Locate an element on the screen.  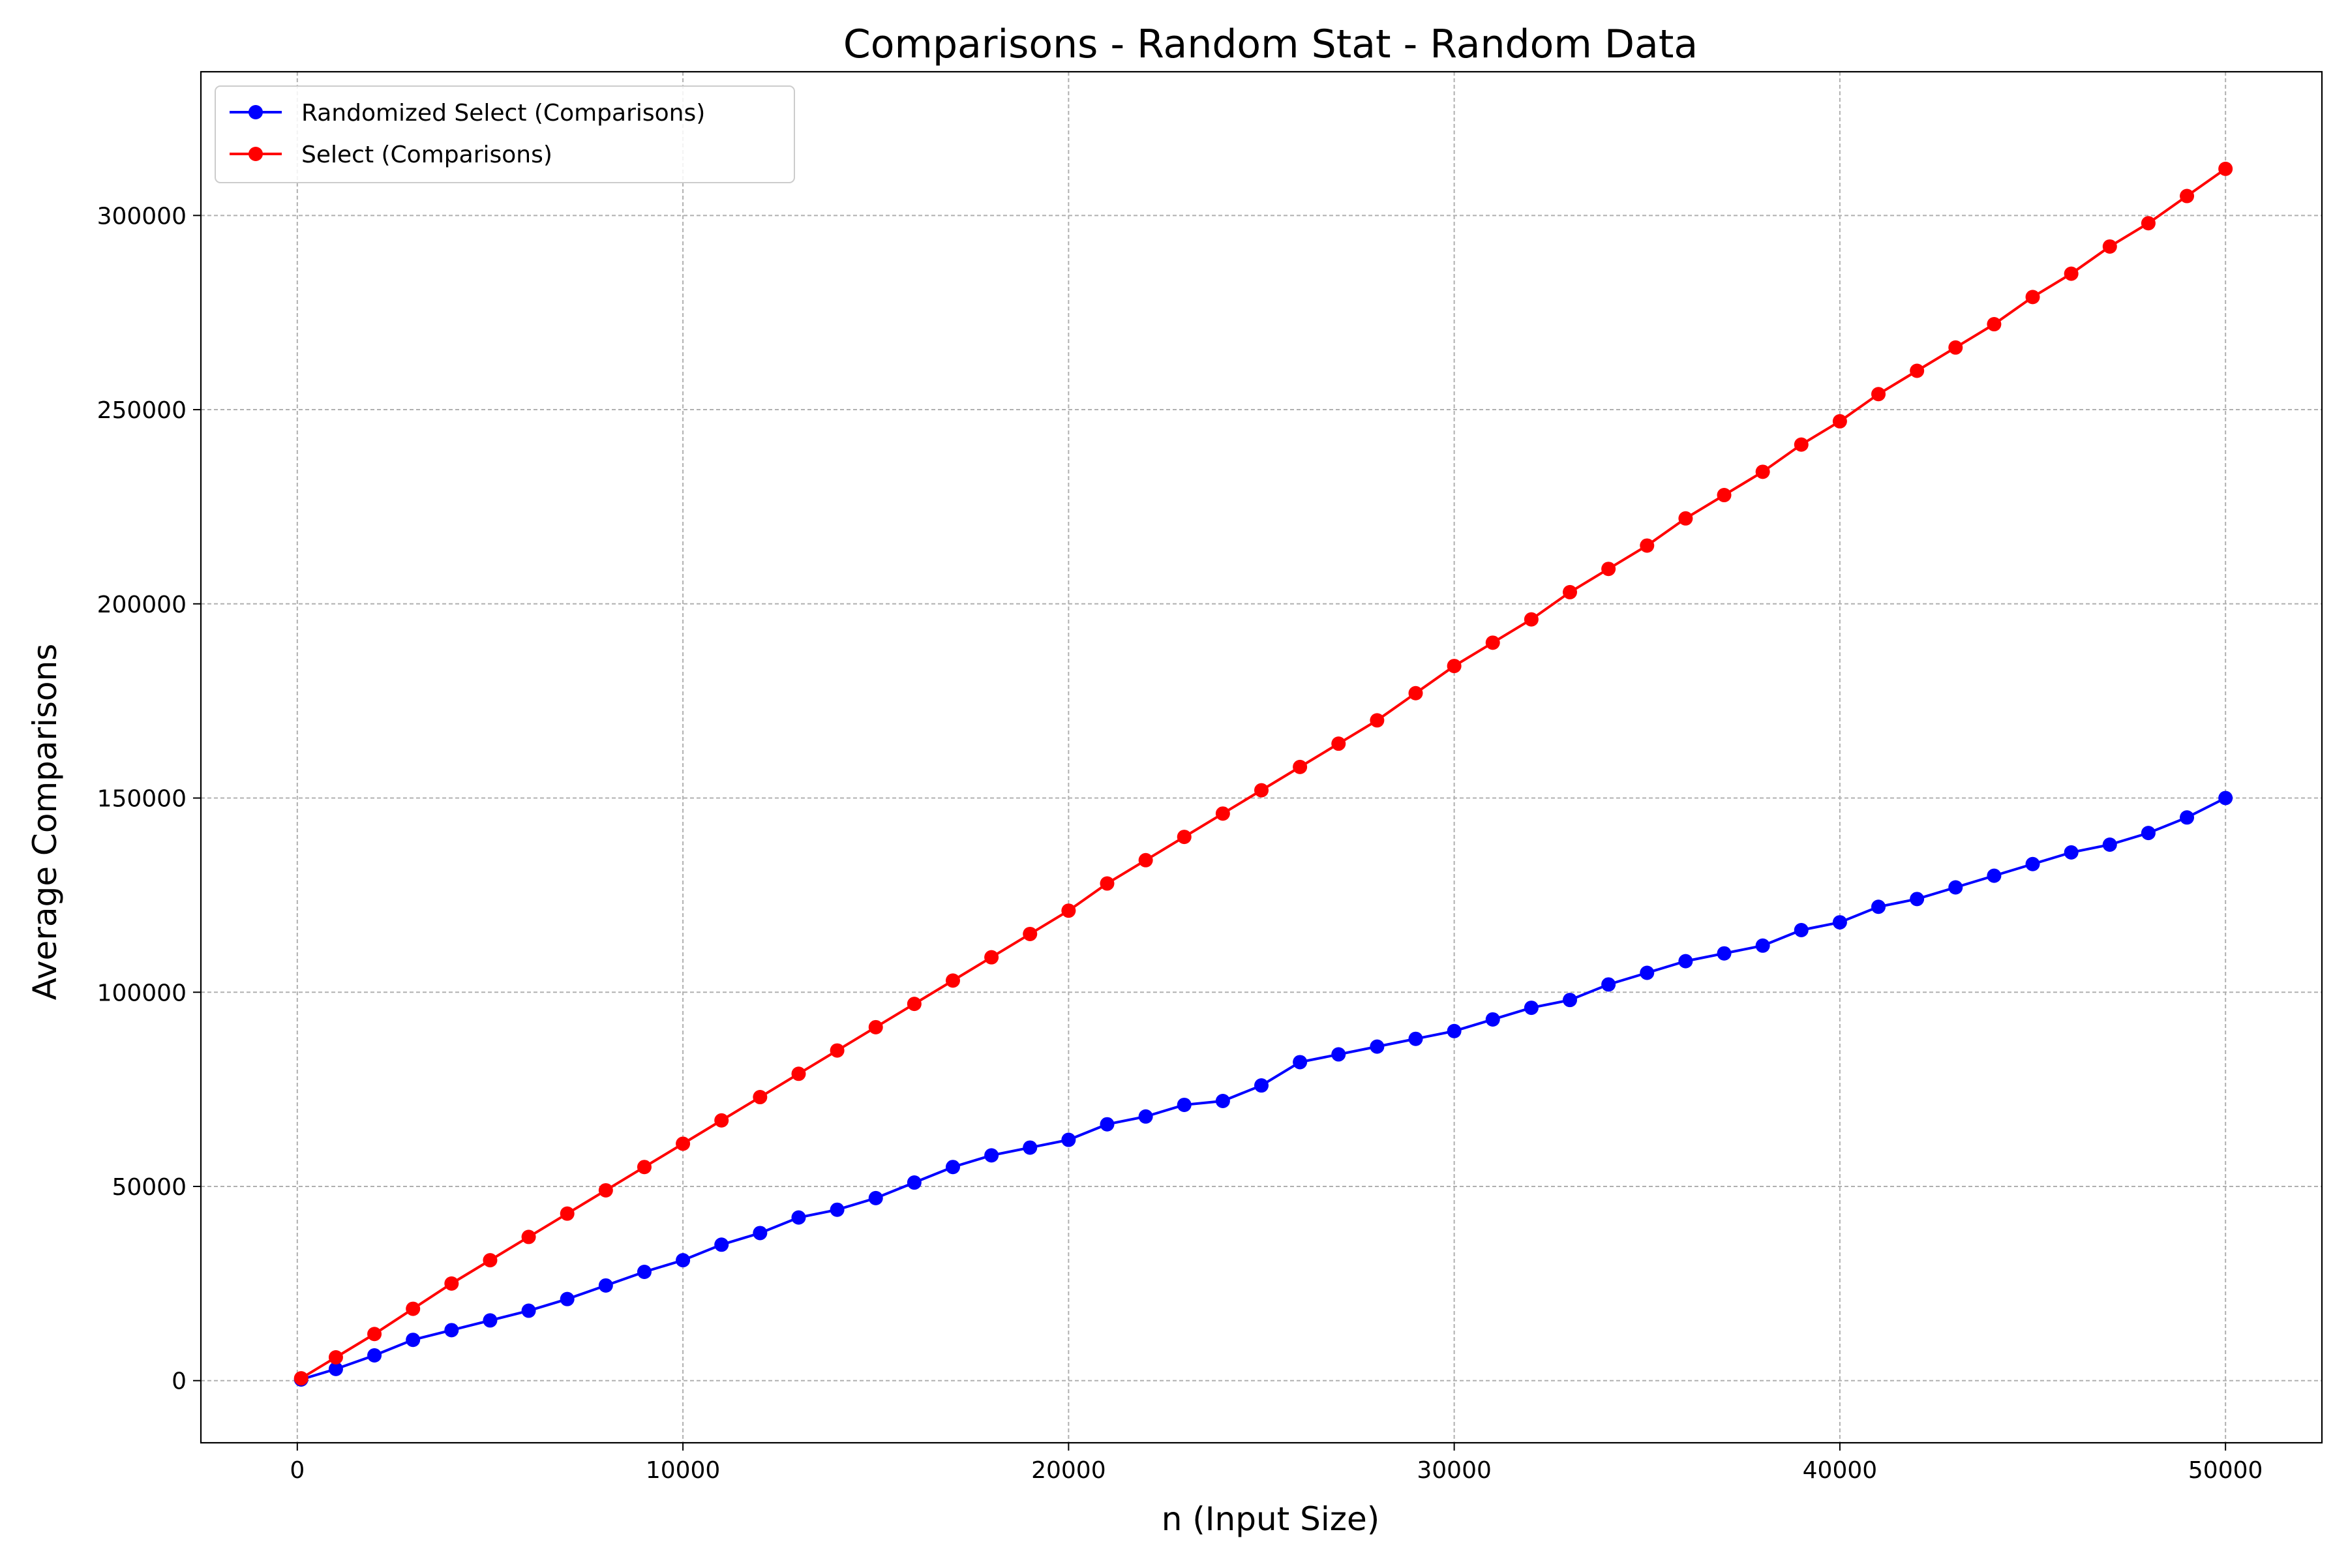
x-tick-label: 40000 is located at coordinates (1841, 1470).